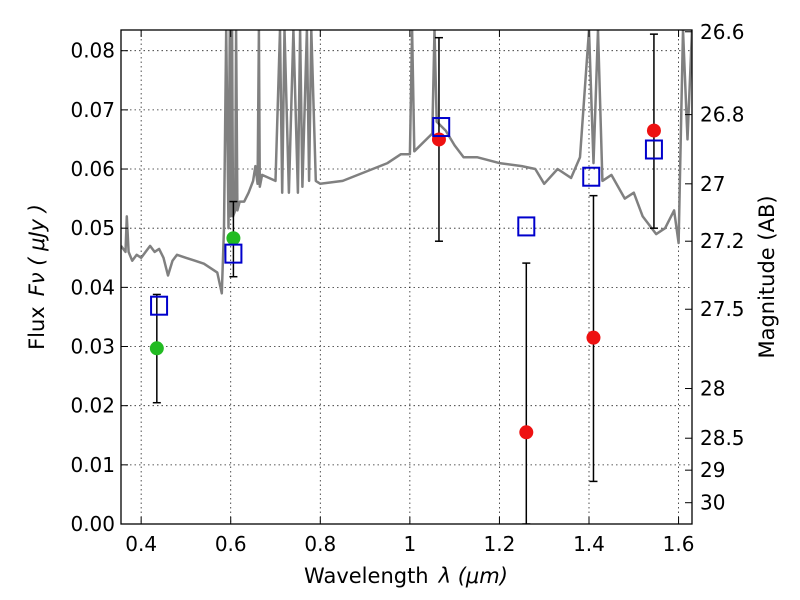 This screenshot has height=600, width=800. I want to click on y-tick-label: 0.06, so click(92, 169).